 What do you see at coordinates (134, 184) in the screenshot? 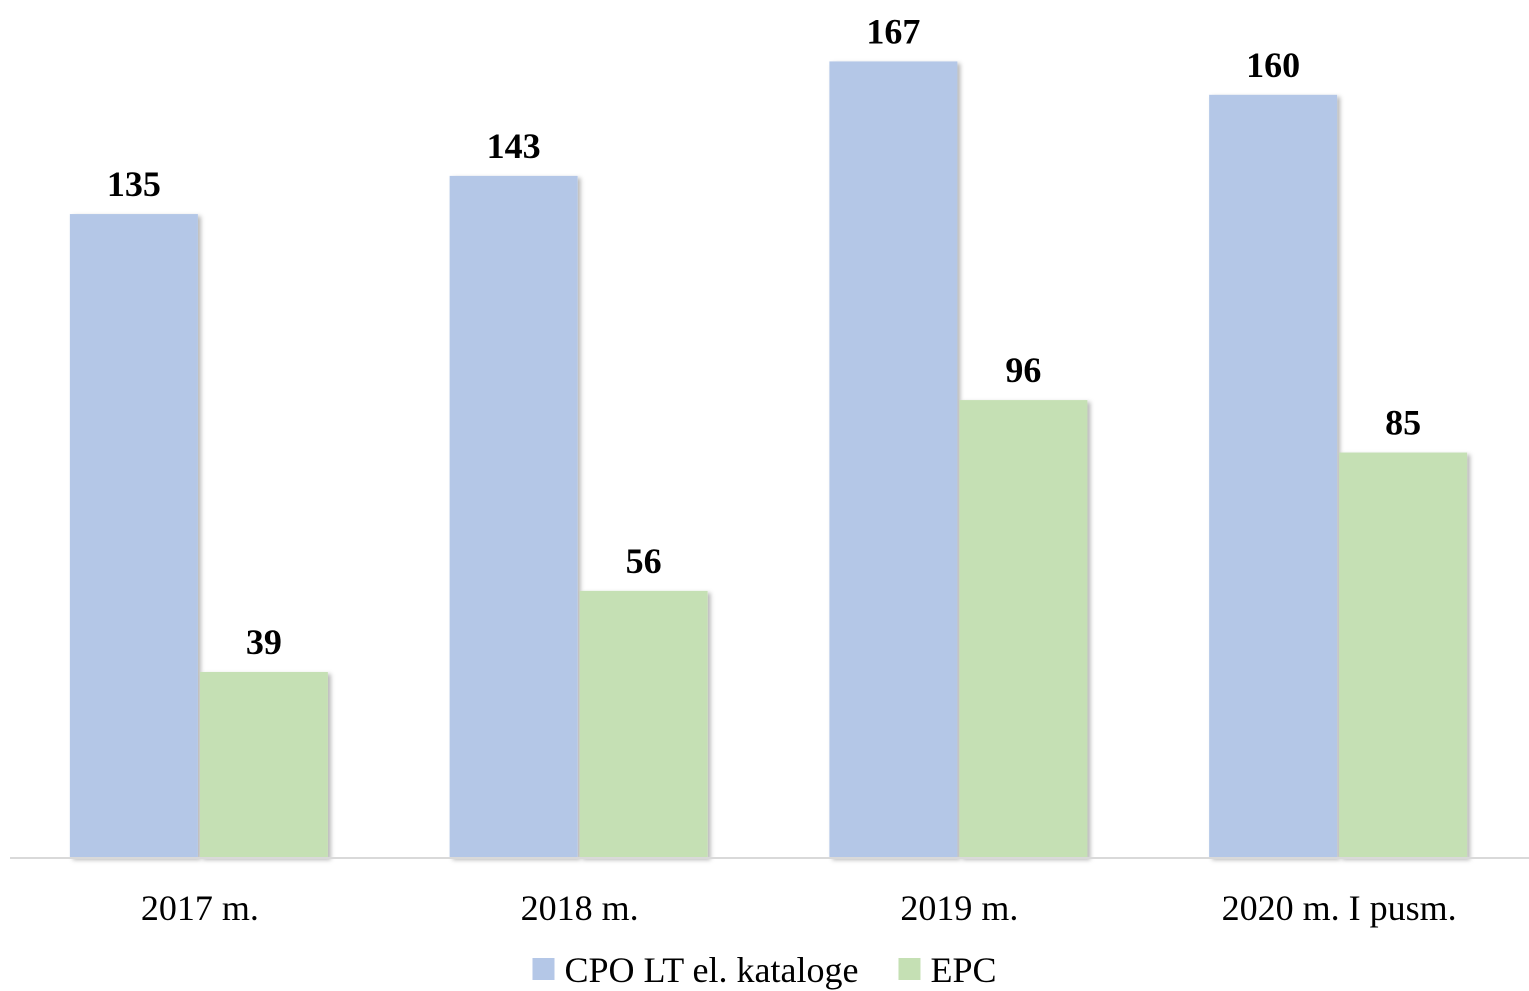
I see `data-label: 135` at bounding box center [134, 184].